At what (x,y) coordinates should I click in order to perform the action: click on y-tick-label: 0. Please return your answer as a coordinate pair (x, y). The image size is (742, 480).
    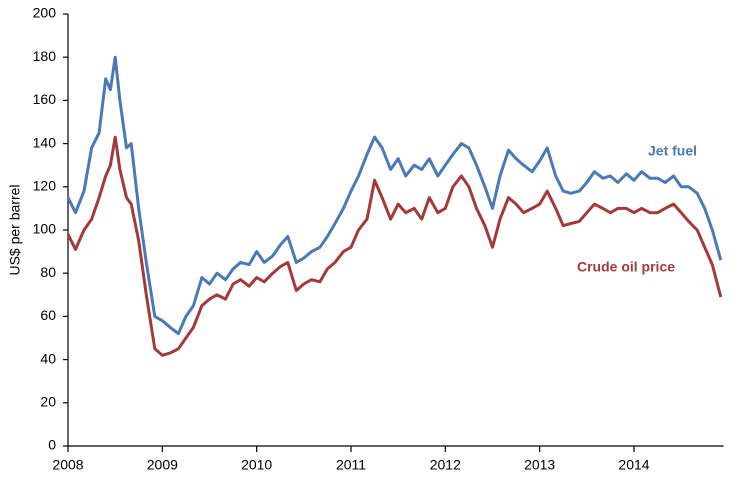
    Looking at the image, I should click on (52, 445).